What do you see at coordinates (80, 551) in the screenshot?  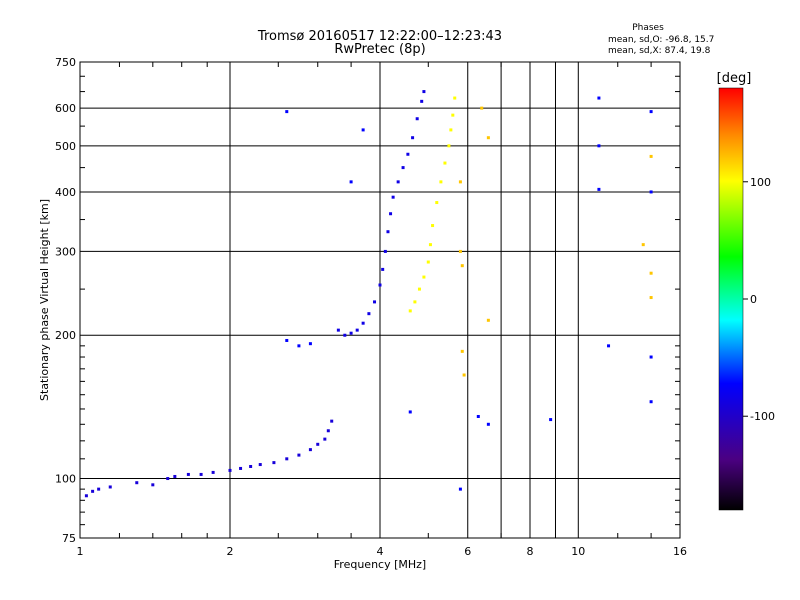 I see `x-tick-label: 1` at bounding box center [80, 551].